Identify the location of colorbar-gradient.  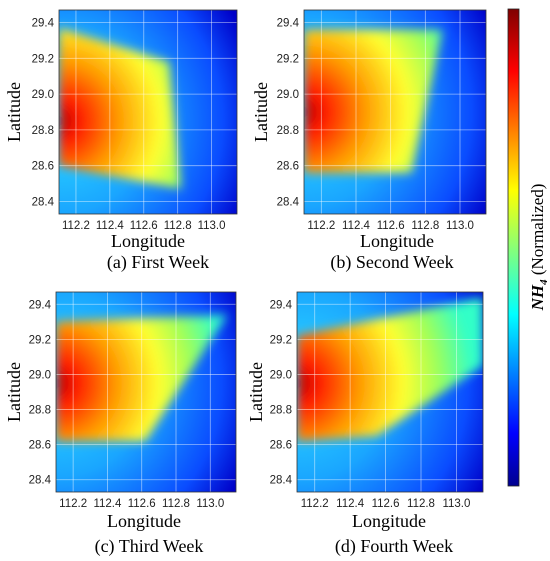
(513, 247).